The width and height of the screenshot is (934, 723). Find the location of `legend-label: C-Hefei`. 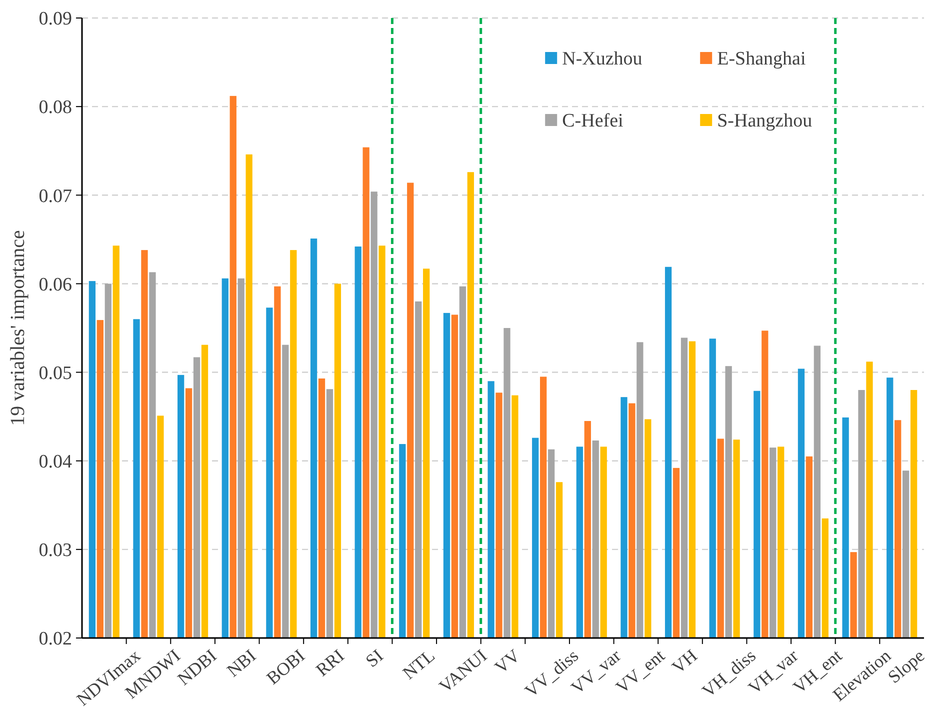

legend-label: C-Hefei is located at coordinates (593, 121).